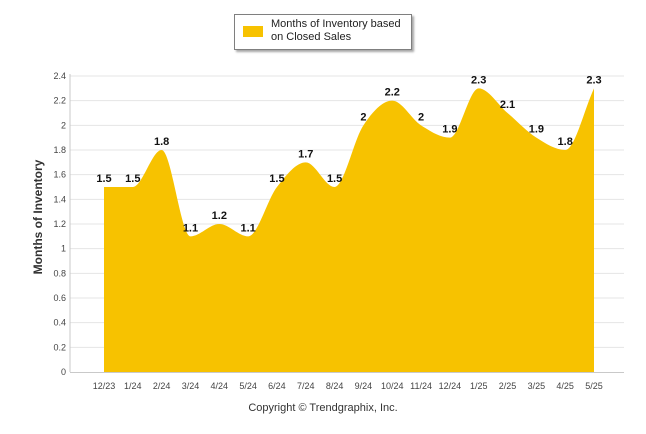 The width and height of the screenshot is (646, 434). Describe the element at coordinates (392, 386) in the screenshot. I see `x-tick-label: 10/24` at that location.